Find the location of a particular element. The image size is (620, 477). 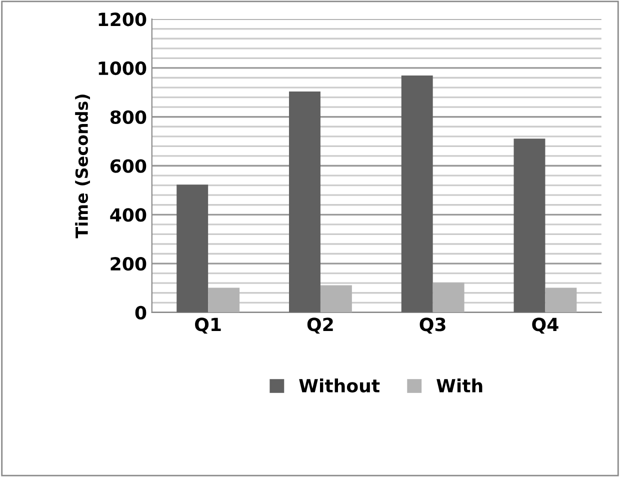

y-tick-label: 1000 is located at coordinates (122, 68).